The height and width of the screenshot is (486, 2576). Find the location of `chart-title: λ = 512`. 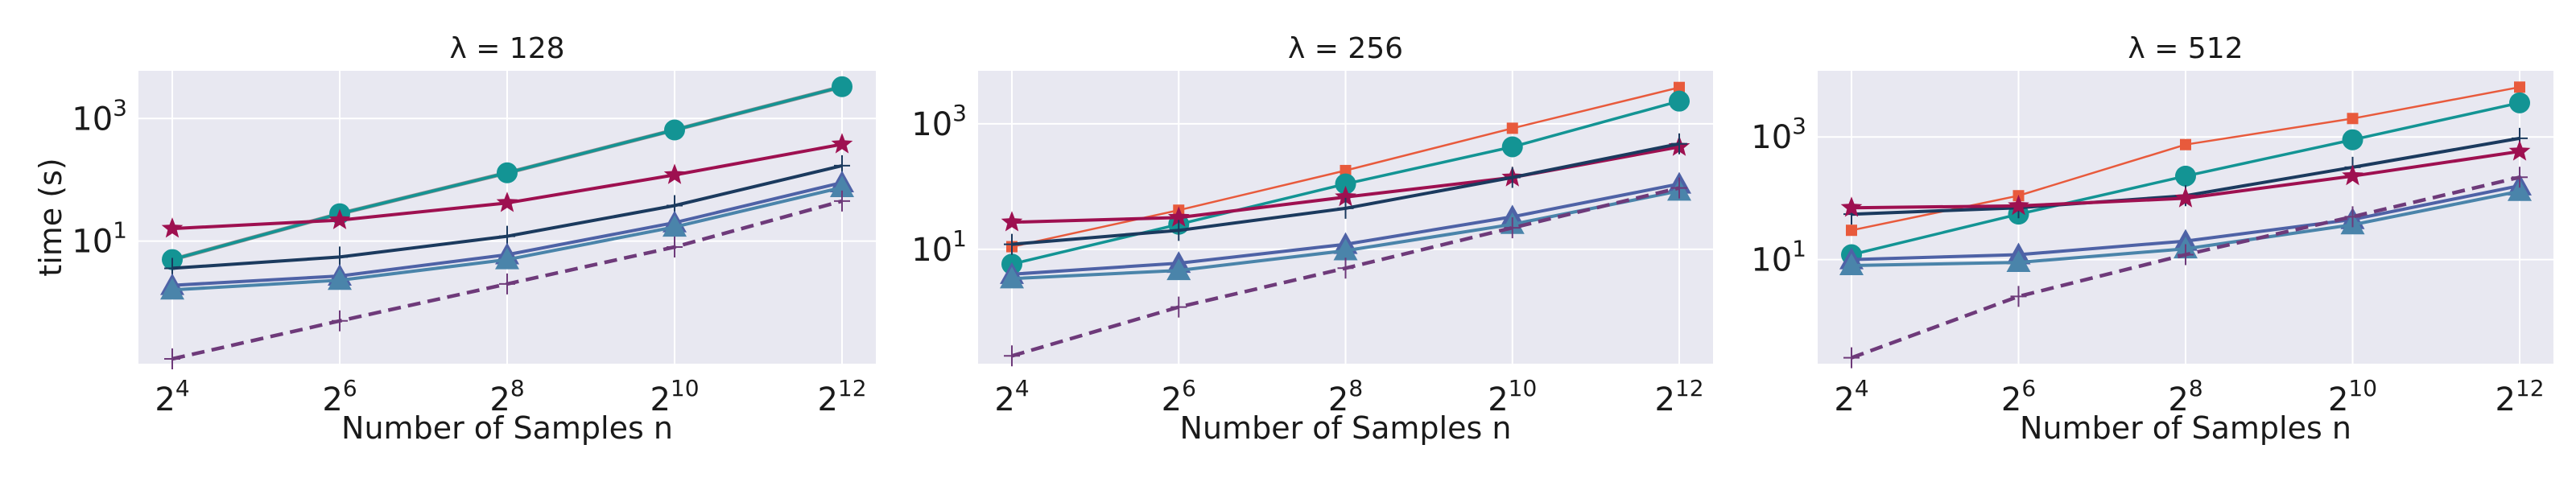

chart-title: λ = 512 is located at coordinates (2185, 48).